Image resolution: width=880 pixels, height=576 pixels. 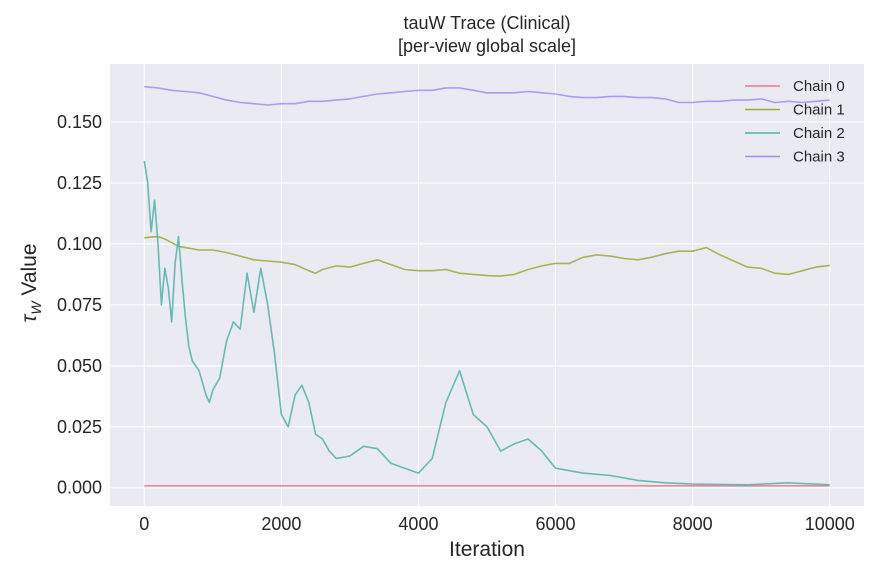 What do you see at coordinates (144, 524) in the screenshot?
I see `x-tick-label: 0` at bounding box center [144, 524].